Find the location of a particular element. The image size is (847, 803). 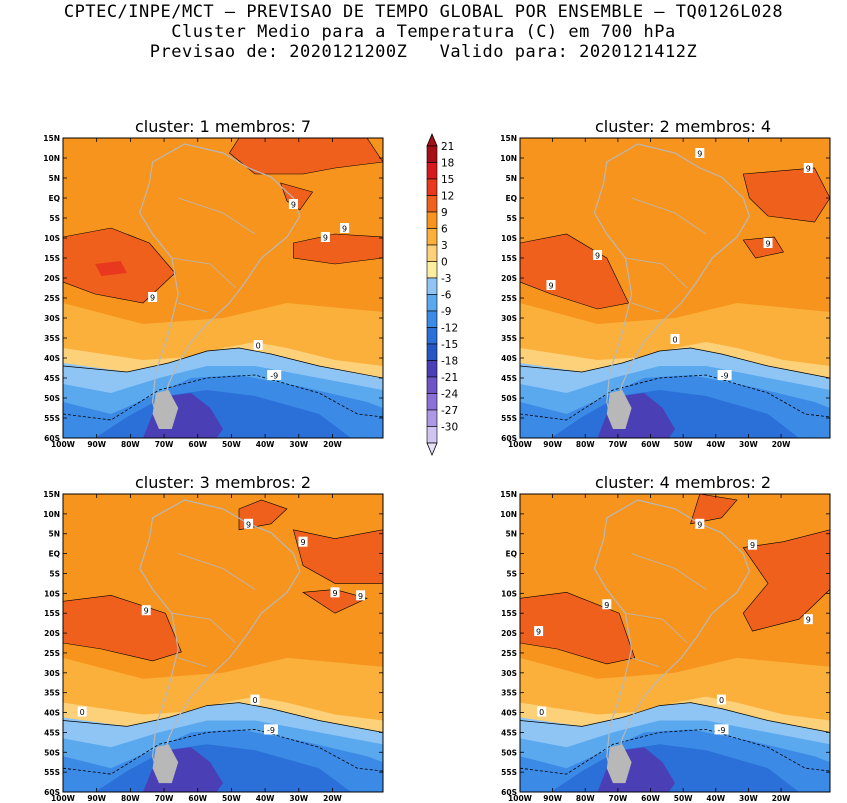

lat-tick-label: 25S is located at coordinates (509, 653).